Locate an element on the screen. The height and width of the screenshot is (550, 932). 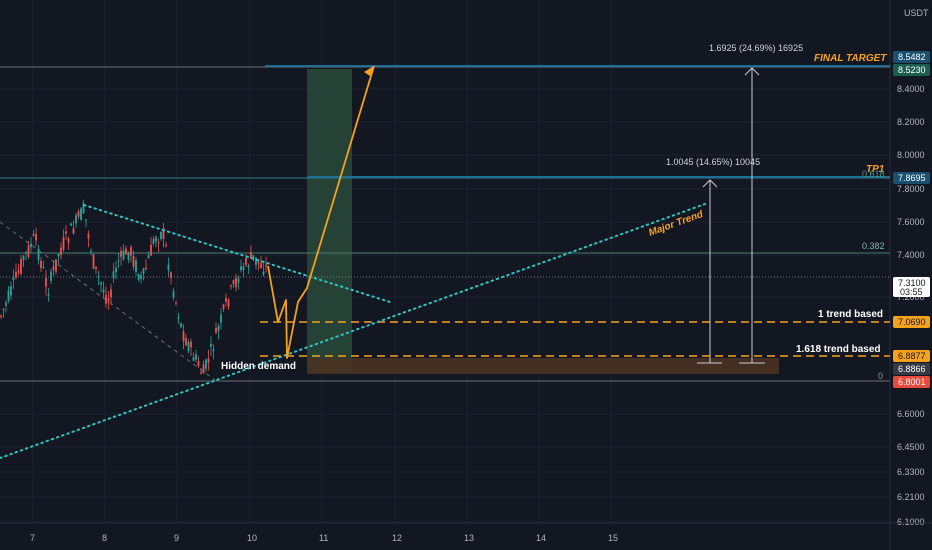
fib-0-label: 0 is located at coordinates (880, 376).